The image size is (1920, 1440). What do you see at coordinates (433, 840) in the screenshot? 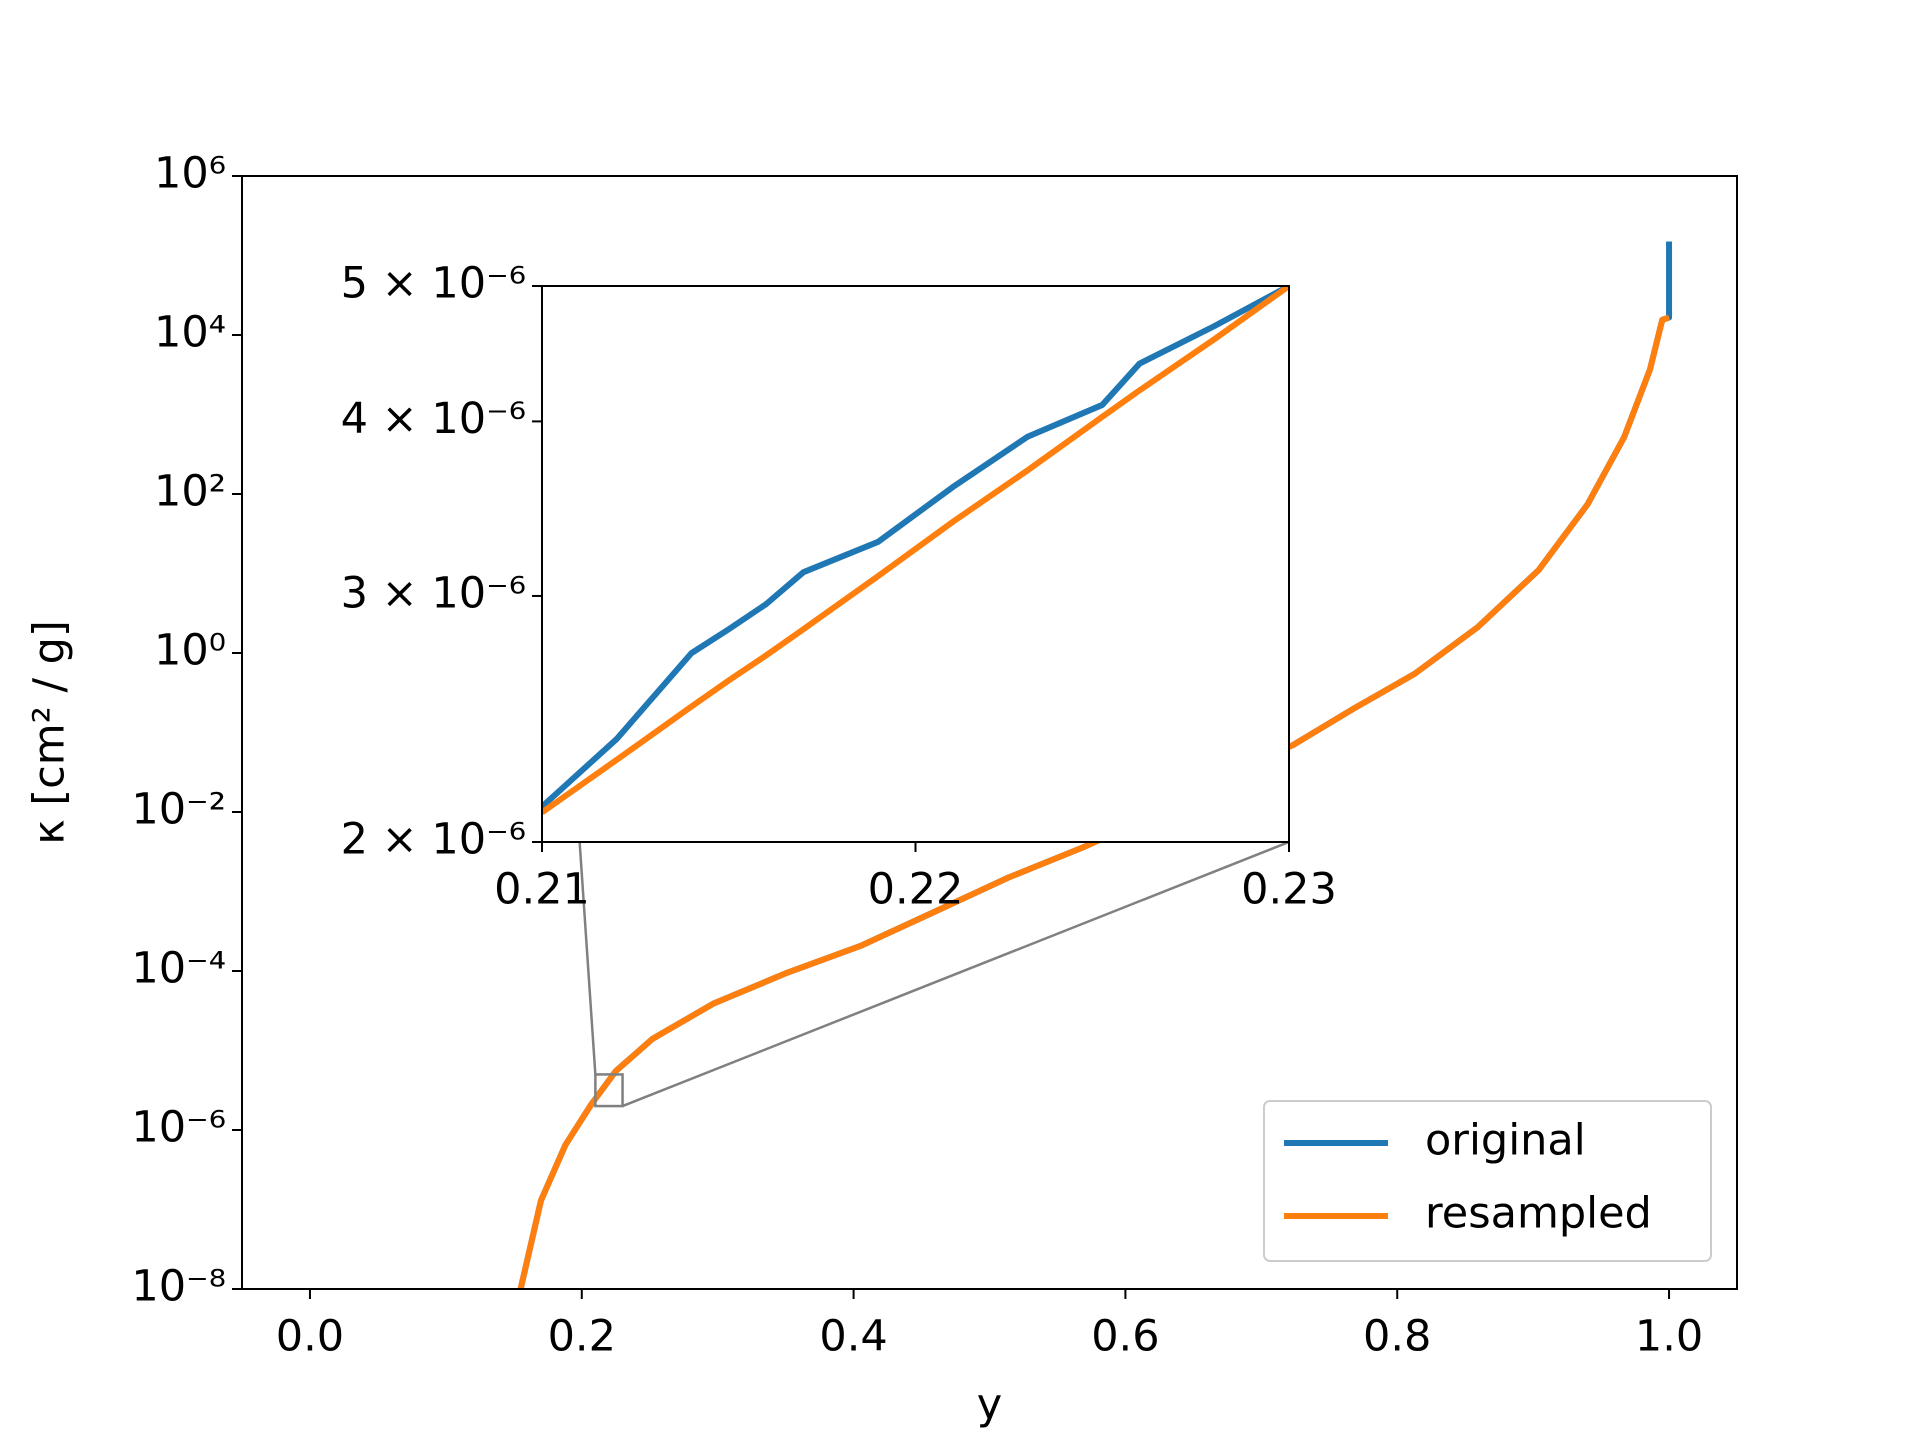
I see `y-tick-label: 2 × 10⁻⁶` at bounding box center [433, 840].